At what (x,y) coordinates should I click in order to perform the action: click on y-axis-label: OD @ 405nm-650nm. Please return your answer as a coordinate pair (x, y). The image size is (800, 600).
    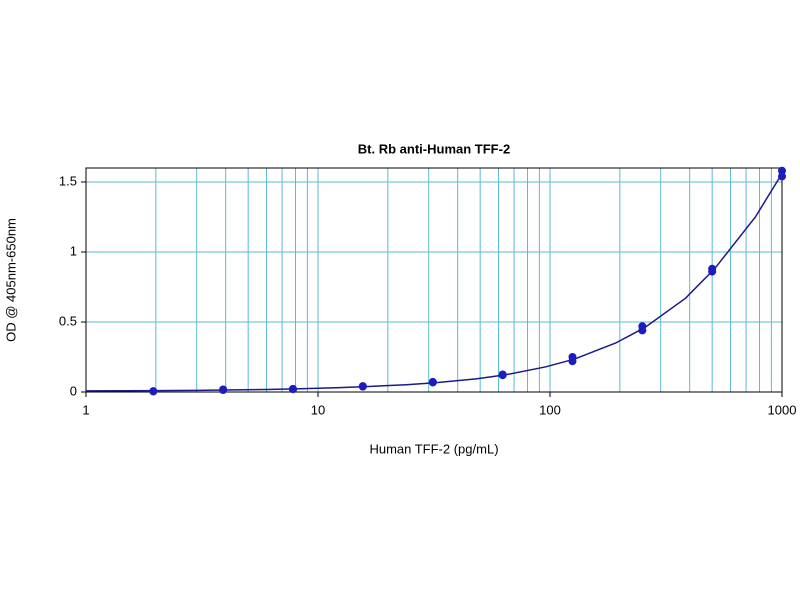
    Looking at the image, I should click on (10, 280).